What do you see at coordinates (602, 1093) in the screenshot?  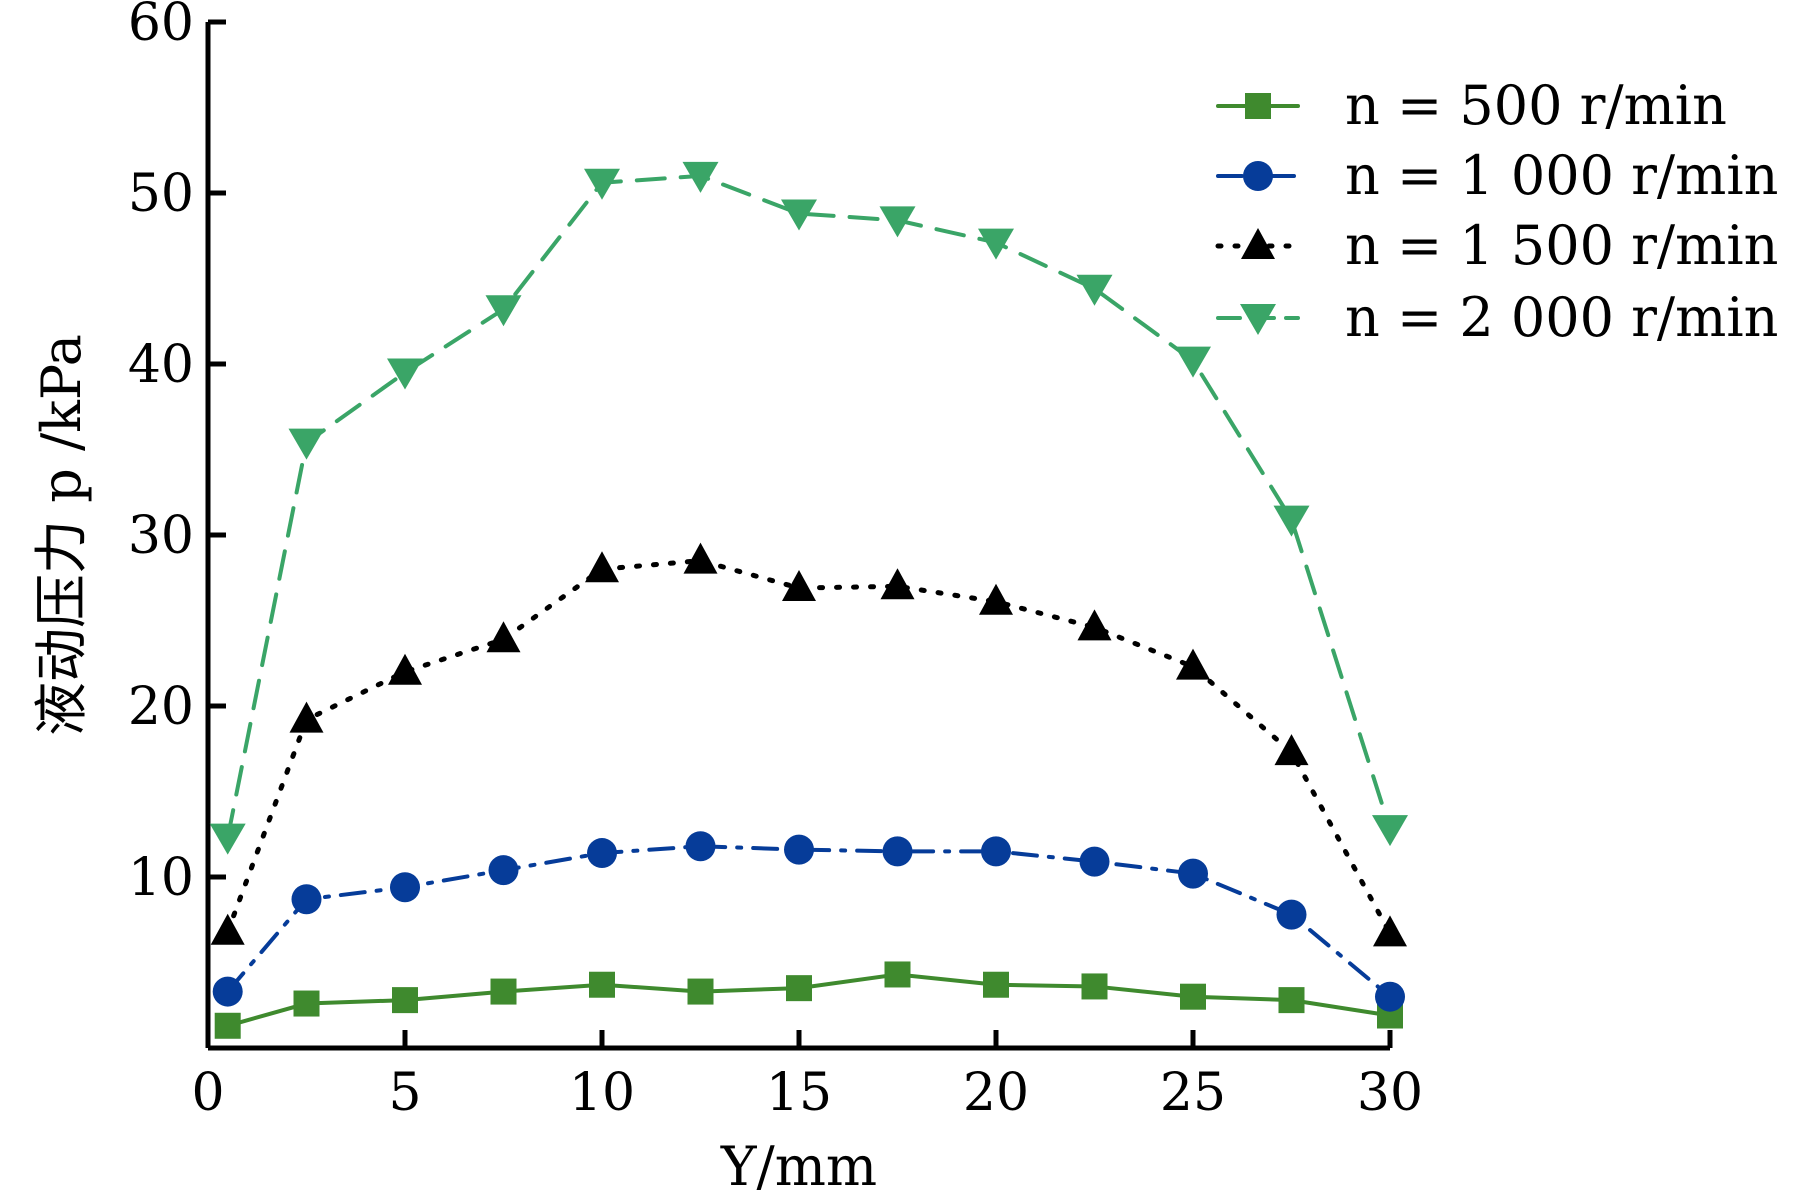 I see `x-tick-label: 10` at bounding box center [602, 1093].